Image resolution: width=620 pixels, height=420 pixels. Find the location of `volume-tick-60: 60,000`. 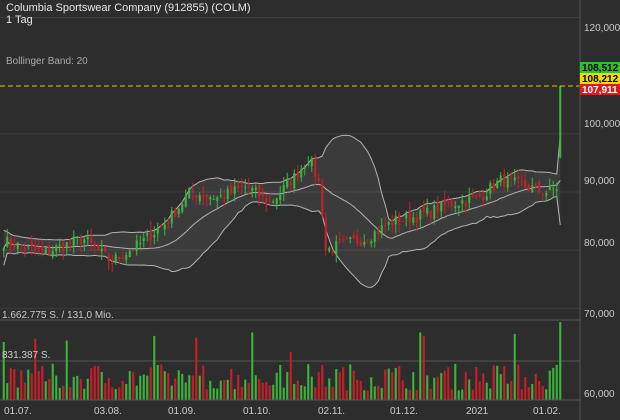

volume-tick-60: 60,000 is located at coordinates (599, 394).